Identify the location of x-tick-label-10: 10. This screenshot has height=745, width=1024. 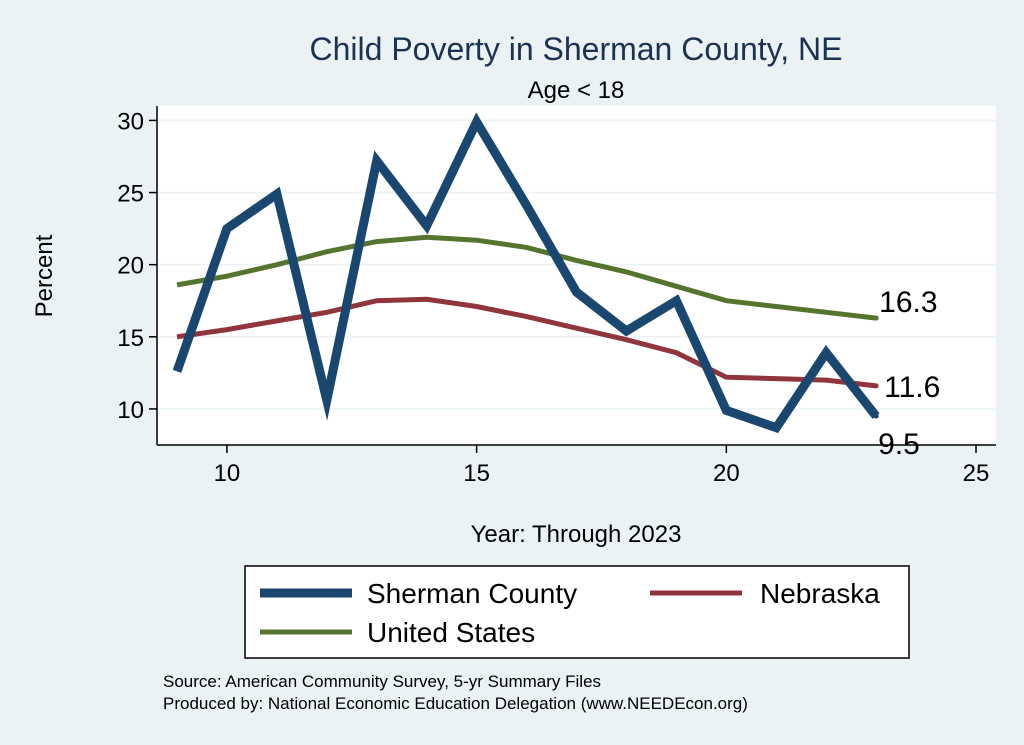
(227, 473).